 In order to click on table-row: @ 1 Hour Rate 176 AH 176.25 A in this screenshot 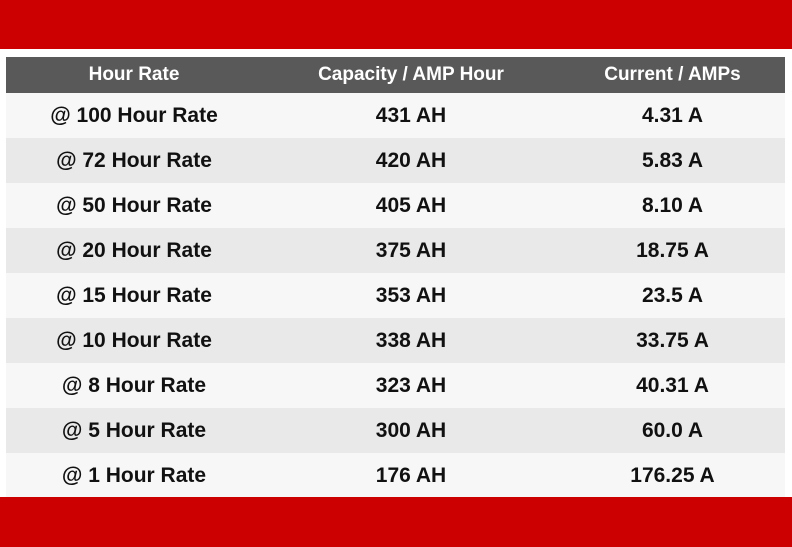, I will do `click(395, 475)`.